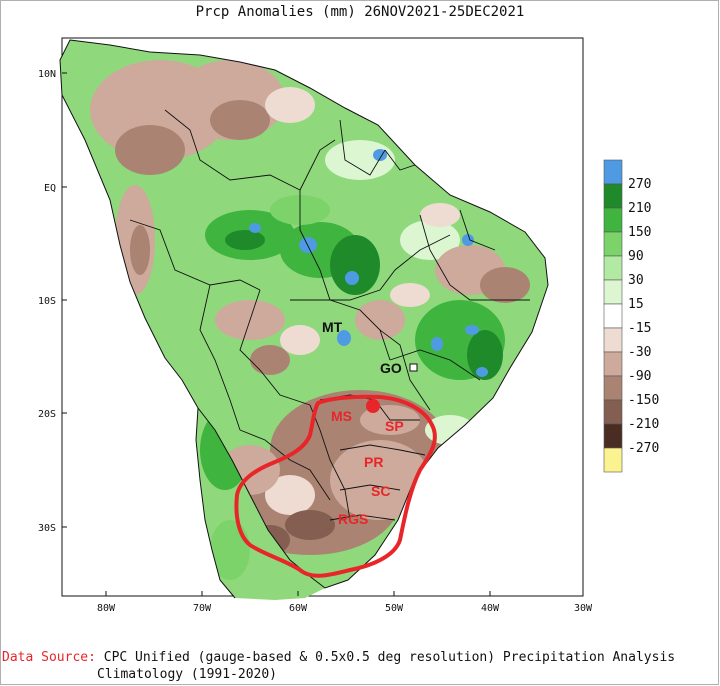 The width and height of the screenshot is (720, 686). Describe the element at coordinates (391, 368) in the screenshot. I see `state-label-go: GO` at that location.